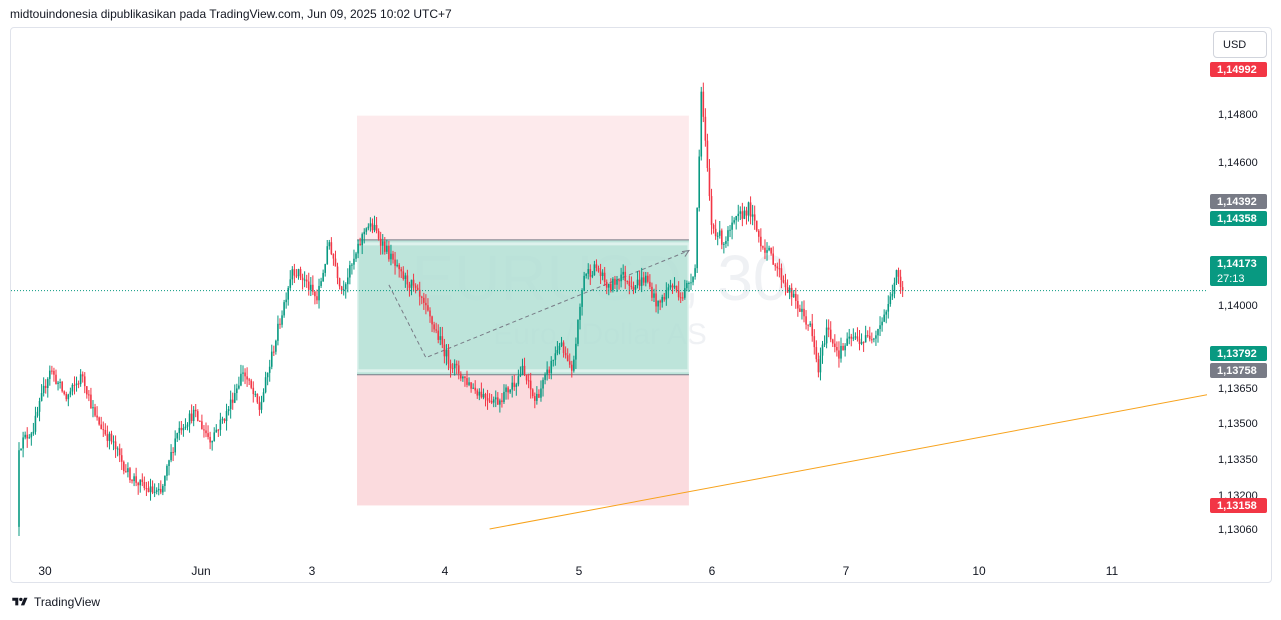 The height and width of the screenshot is (620, 1281). I want to click on currency-button: USD, so click(1240, 44).